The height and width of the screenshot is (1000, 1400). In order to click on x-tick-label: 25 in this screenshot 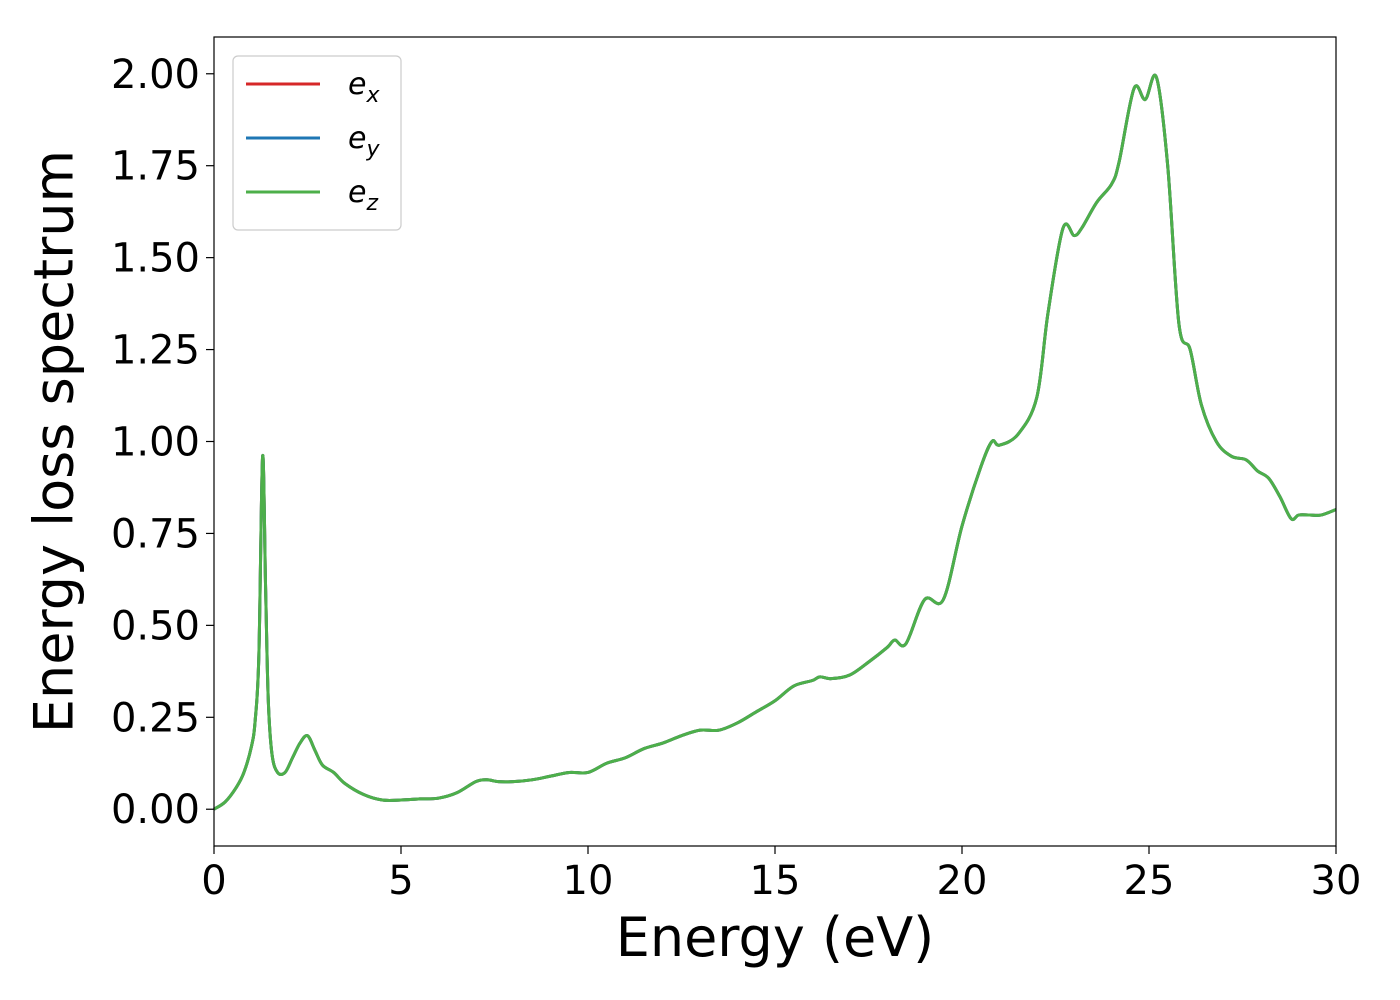, I will do `click(1149, 881)`.